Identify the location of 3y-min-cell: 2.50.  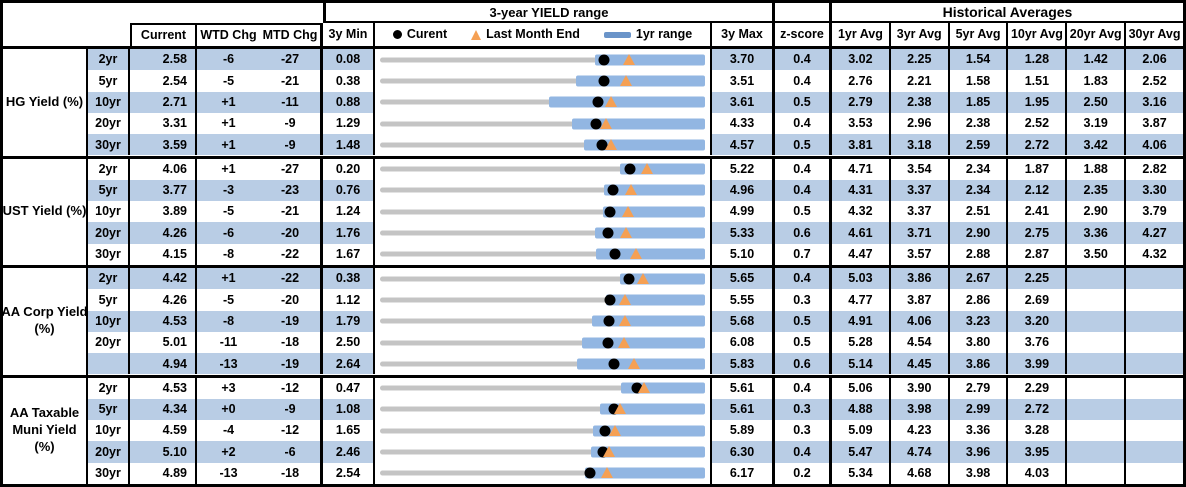
(349, 342).